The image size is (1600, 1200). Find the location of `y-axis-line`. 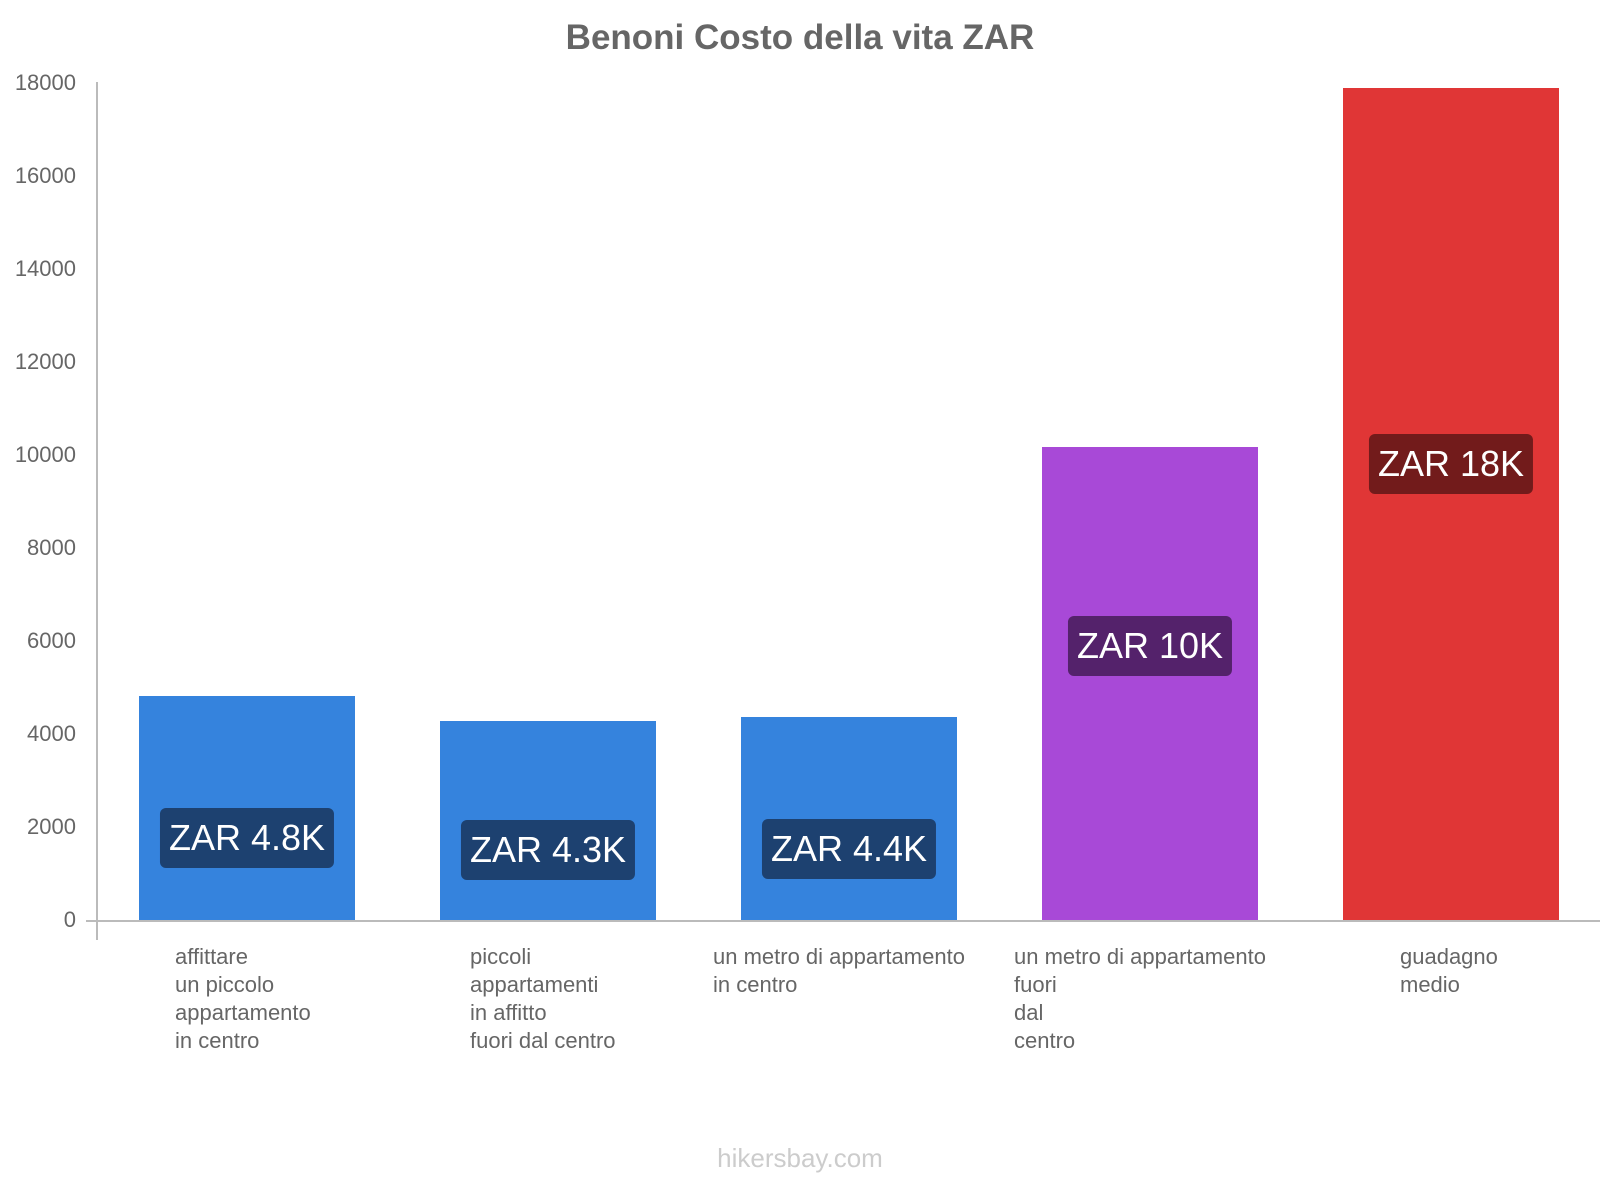

y-axis-line is located at coordinates (97, 511).